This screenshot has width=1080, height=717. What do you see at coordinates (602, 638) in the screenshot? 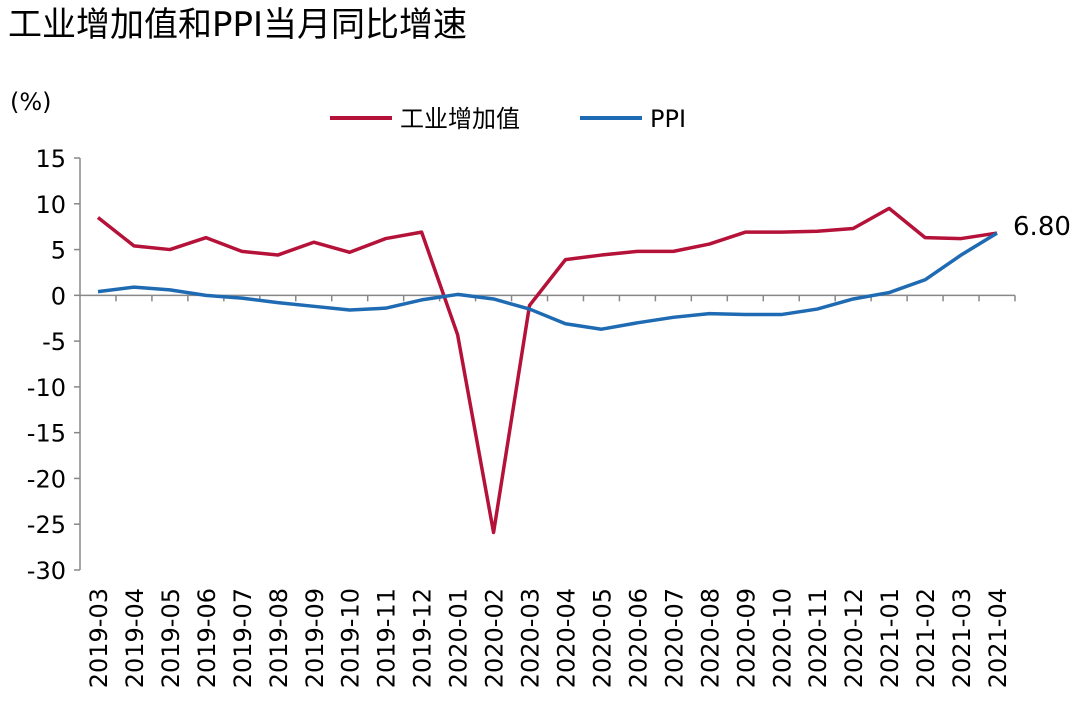
I see `x-tick-label: 2020-05` at bounding box center [602, 638].